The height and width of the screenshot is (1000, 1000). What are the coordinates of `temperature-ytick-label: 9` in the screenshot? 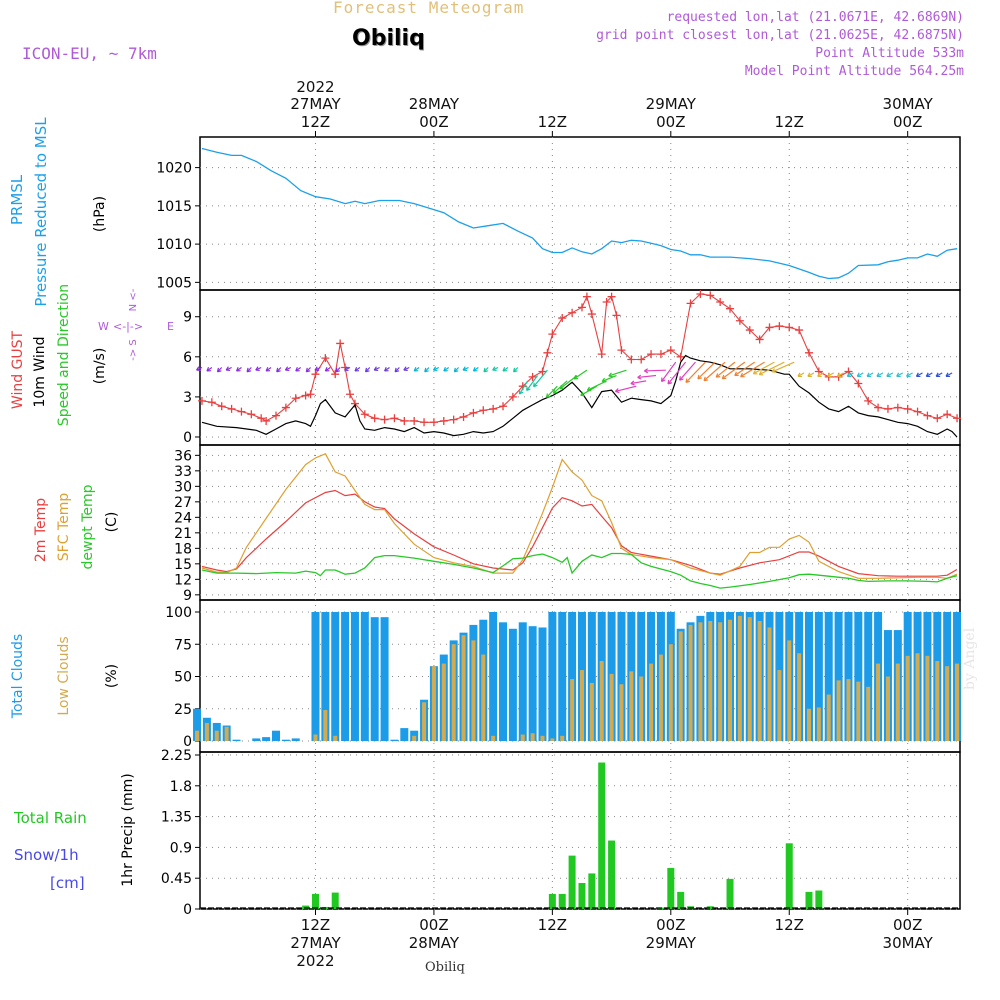 It's located at (187, 596).